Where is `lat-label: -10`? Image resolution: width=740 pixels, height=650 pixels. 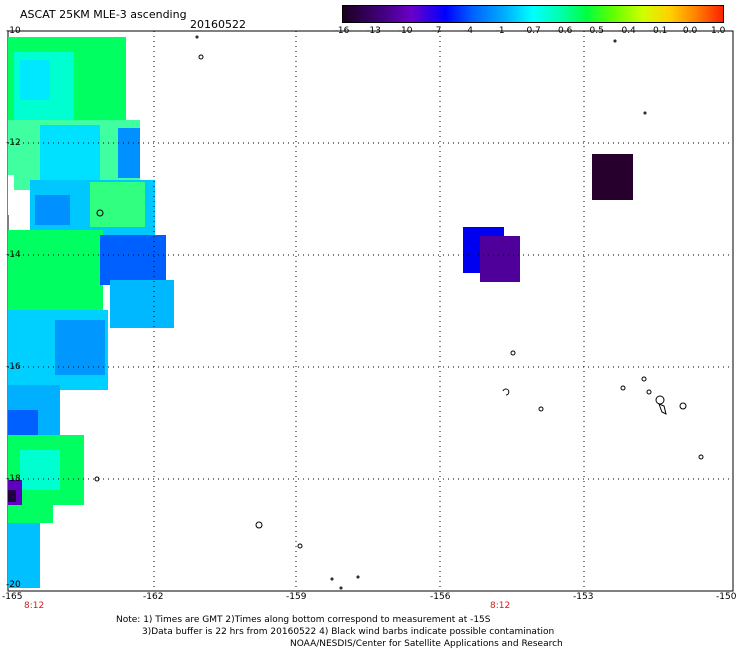
lat-label: -10 is located at coordinates (13, 31).